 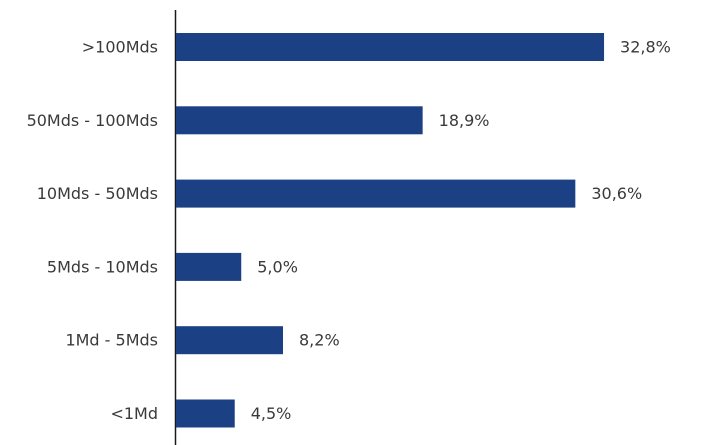 What do you see at coordinates (645, 47) in the screenshot?
I see `value-label: 32,8%` at bounding box center [645, 47].